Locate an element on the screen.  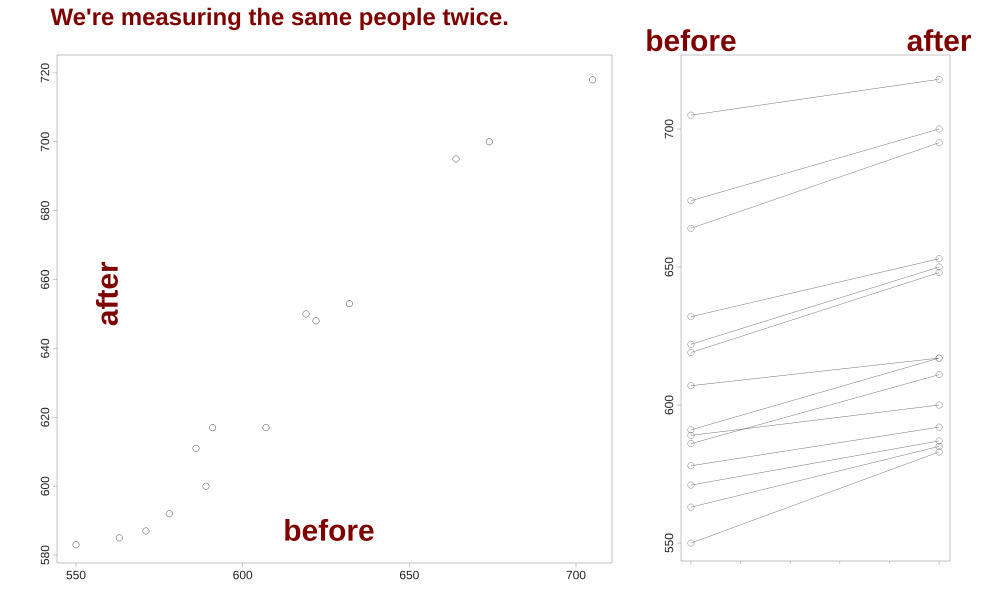
x-tick-label: 550 is located at coordinates (76, 575).